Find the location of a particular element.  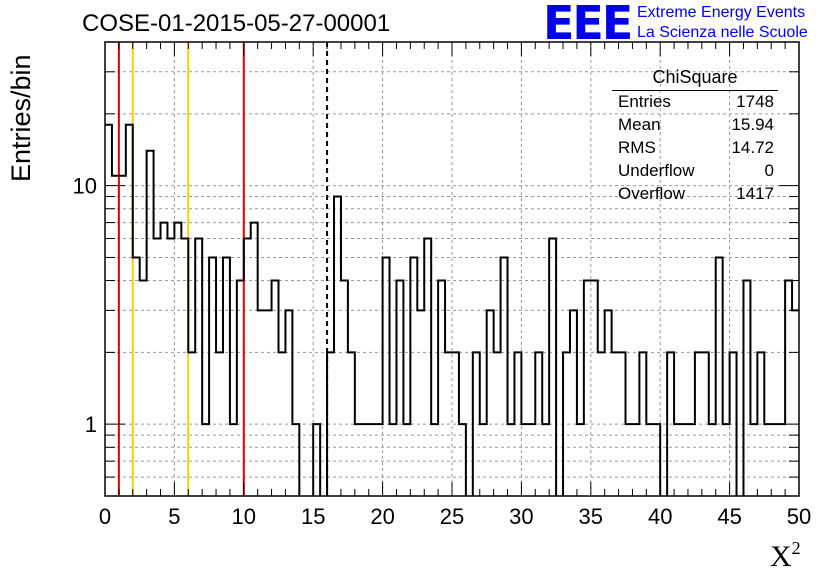

x-tick-label: 20 is located at coordinates (382, 516).